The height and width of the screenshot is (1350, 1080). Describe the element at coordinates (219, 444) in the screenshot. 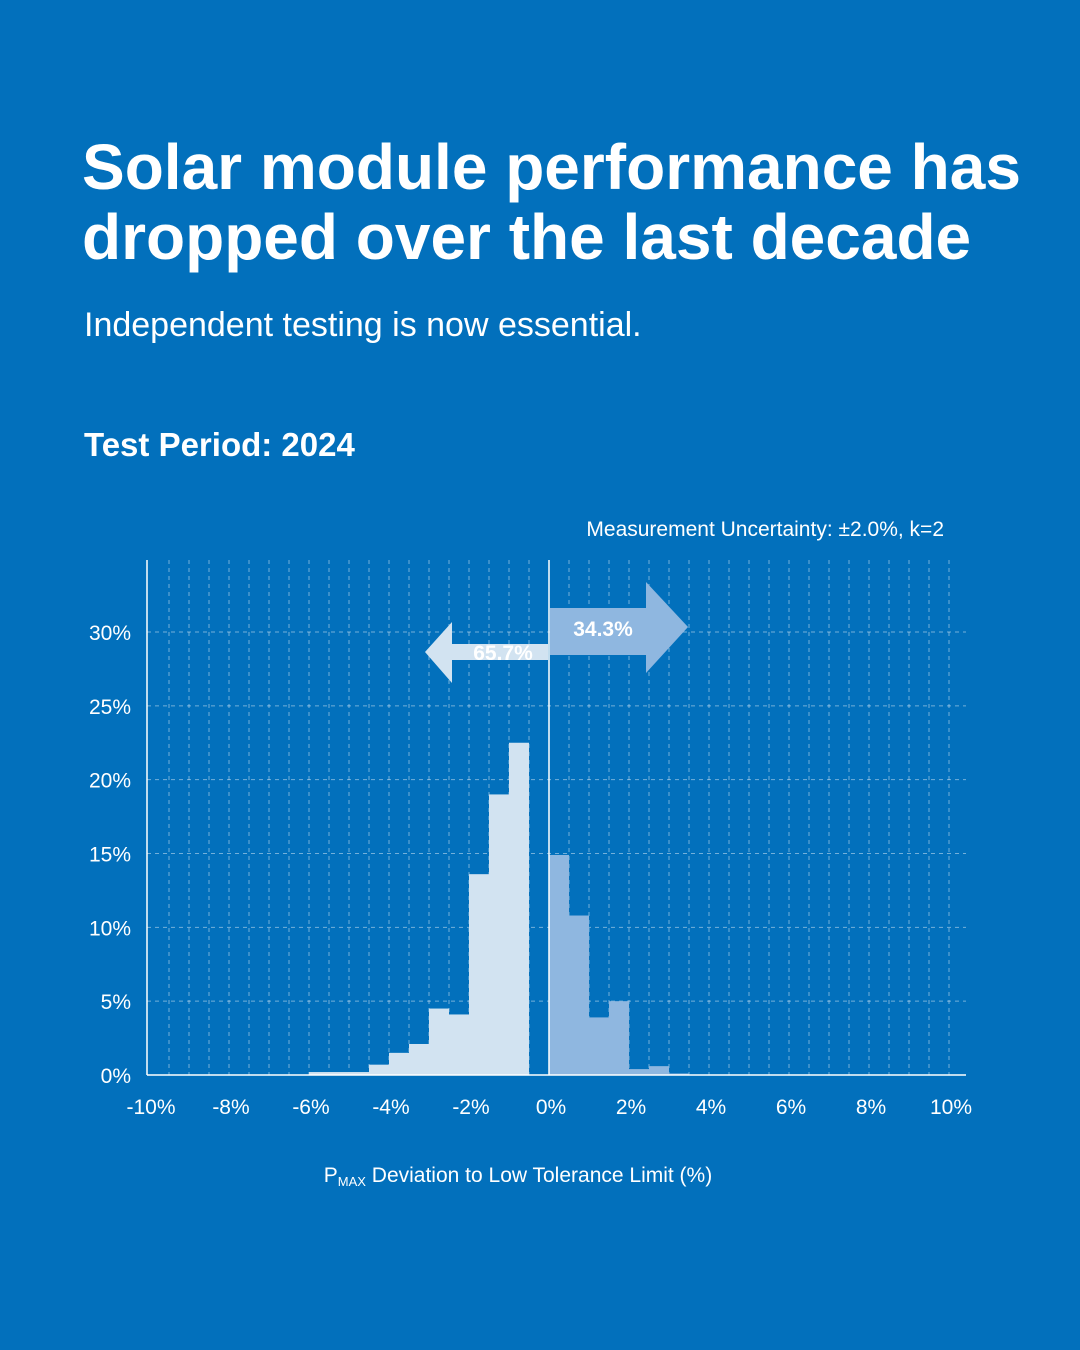

I see `test-period-label: Test Period: 2024` at that location.